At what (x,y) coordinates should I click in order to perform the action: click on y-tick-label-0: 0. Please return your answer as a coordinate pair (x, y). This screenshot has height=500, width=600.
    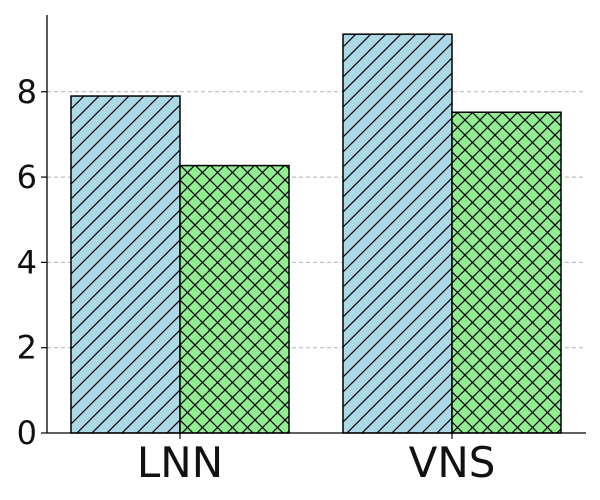
    Looking at the image, I should click on (27, 433).